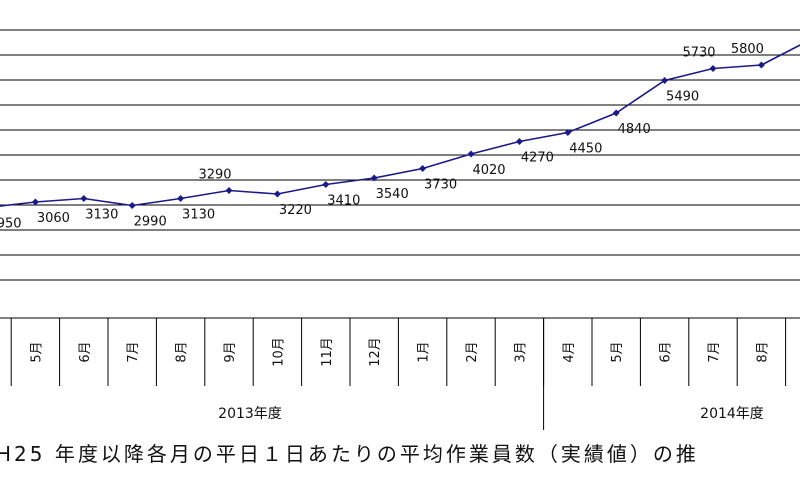  I want to click on fiscal-year-labels: 2013年度 2014年度, so click(491, 414).